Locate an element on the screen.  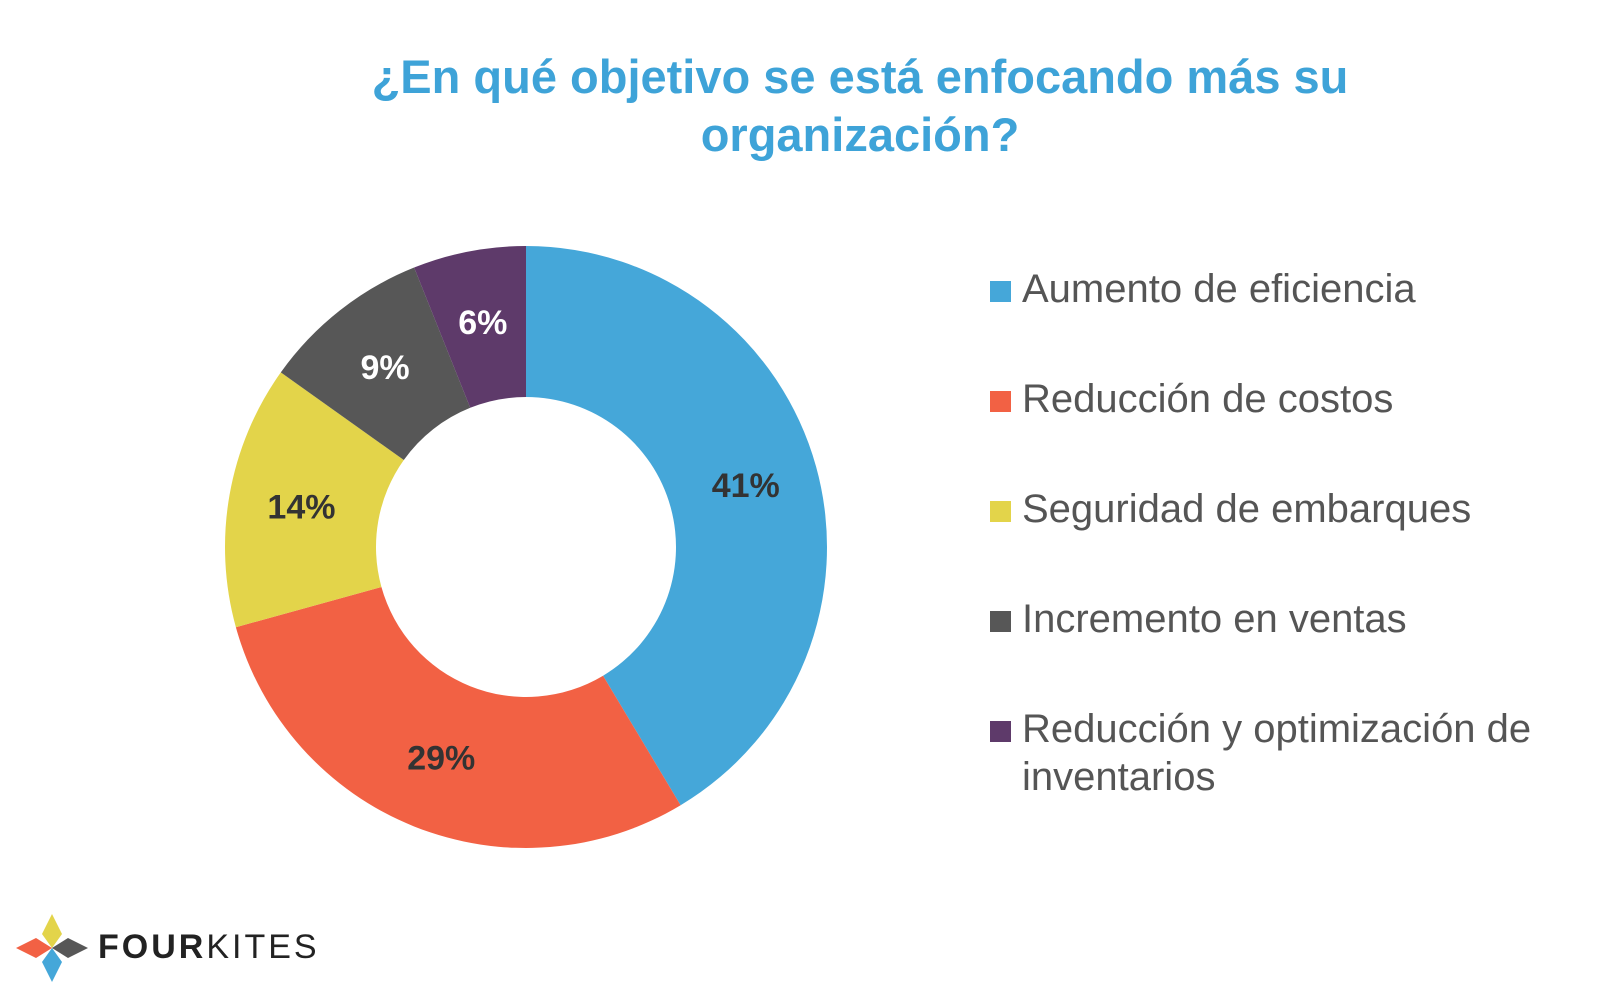
legend-item-reduccion-y-optimizacion-de-inventarios: Reducción y optimización de inventarios is located at coordinates (1290, 760).